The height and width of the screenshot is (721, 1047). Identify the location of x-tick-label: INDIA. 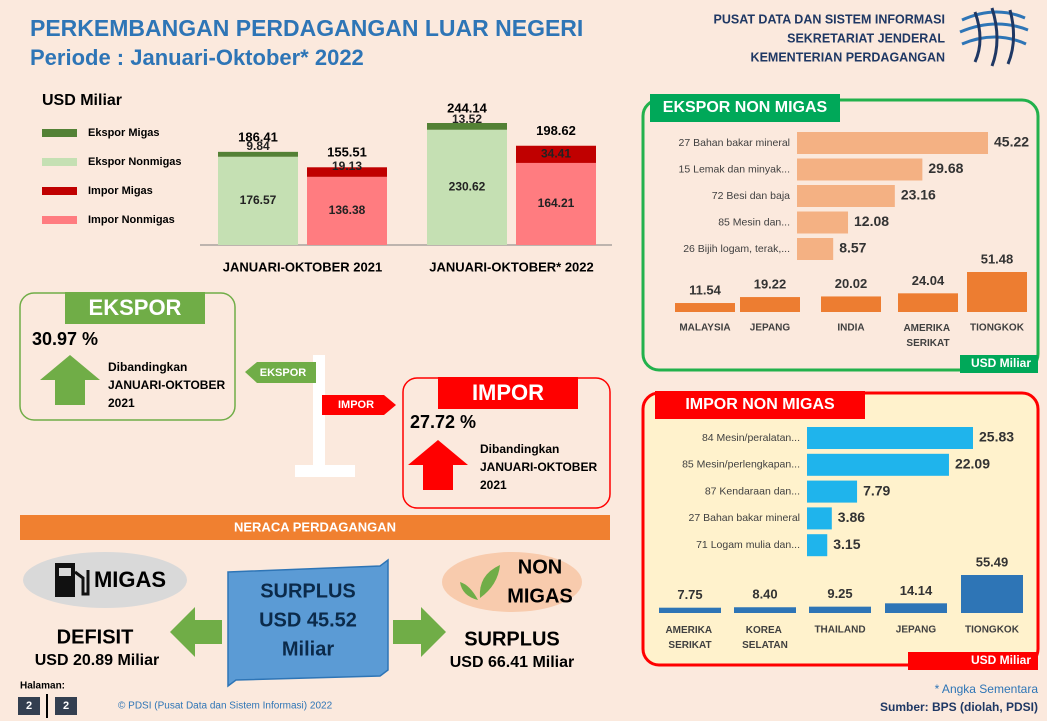
(850, 328).